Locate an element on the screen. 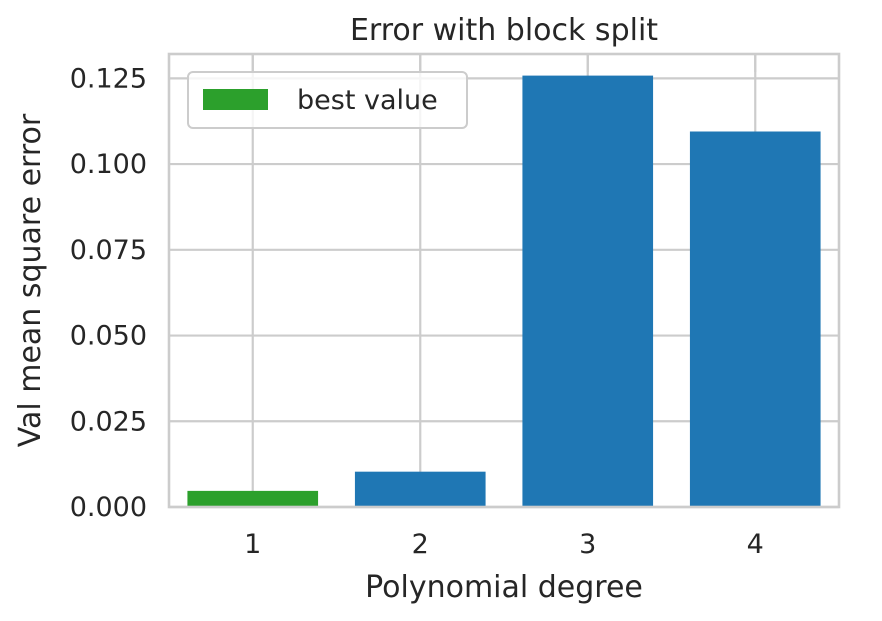 The image size is (882, 621). x-tick-label: 2 is located at coordinates (420, 544).